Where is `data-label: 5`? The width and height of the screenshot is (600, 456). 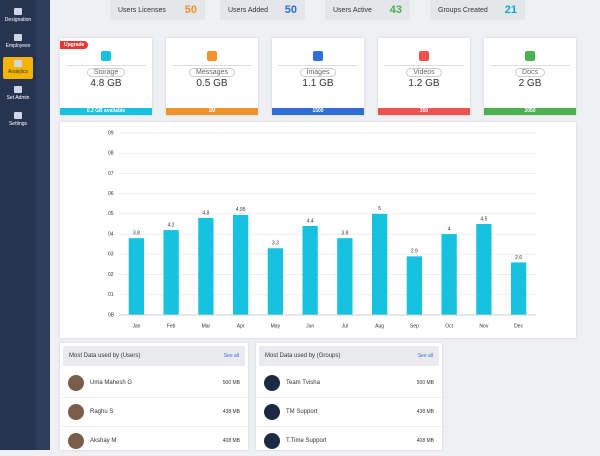 data-label: 5 is located at coordinates (379, 209).